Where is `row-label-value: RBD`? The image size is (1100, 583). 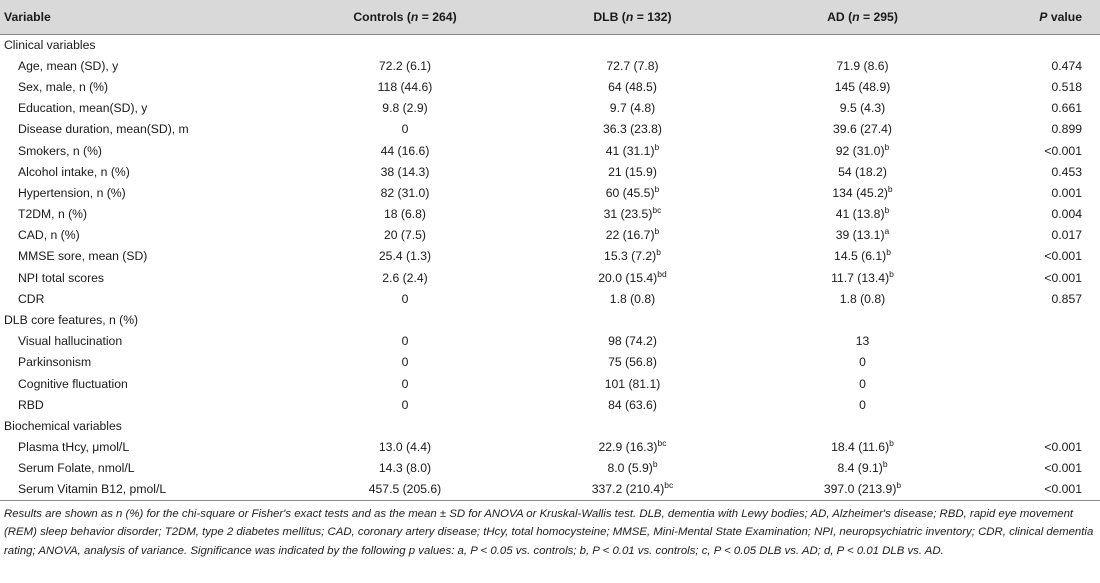 row-label-value: RBD is located at coordinates (31, 404).